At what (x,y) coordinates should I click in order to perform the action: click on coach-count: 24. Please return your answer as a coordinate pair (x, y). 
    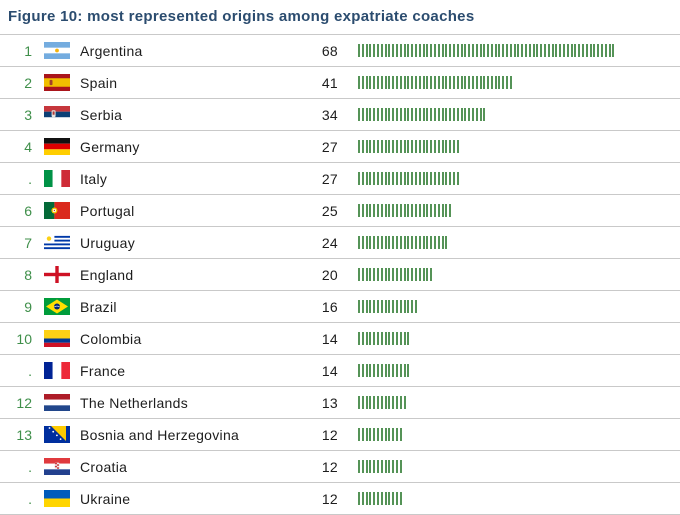
    Looking at the image, I should click on (329, 242).